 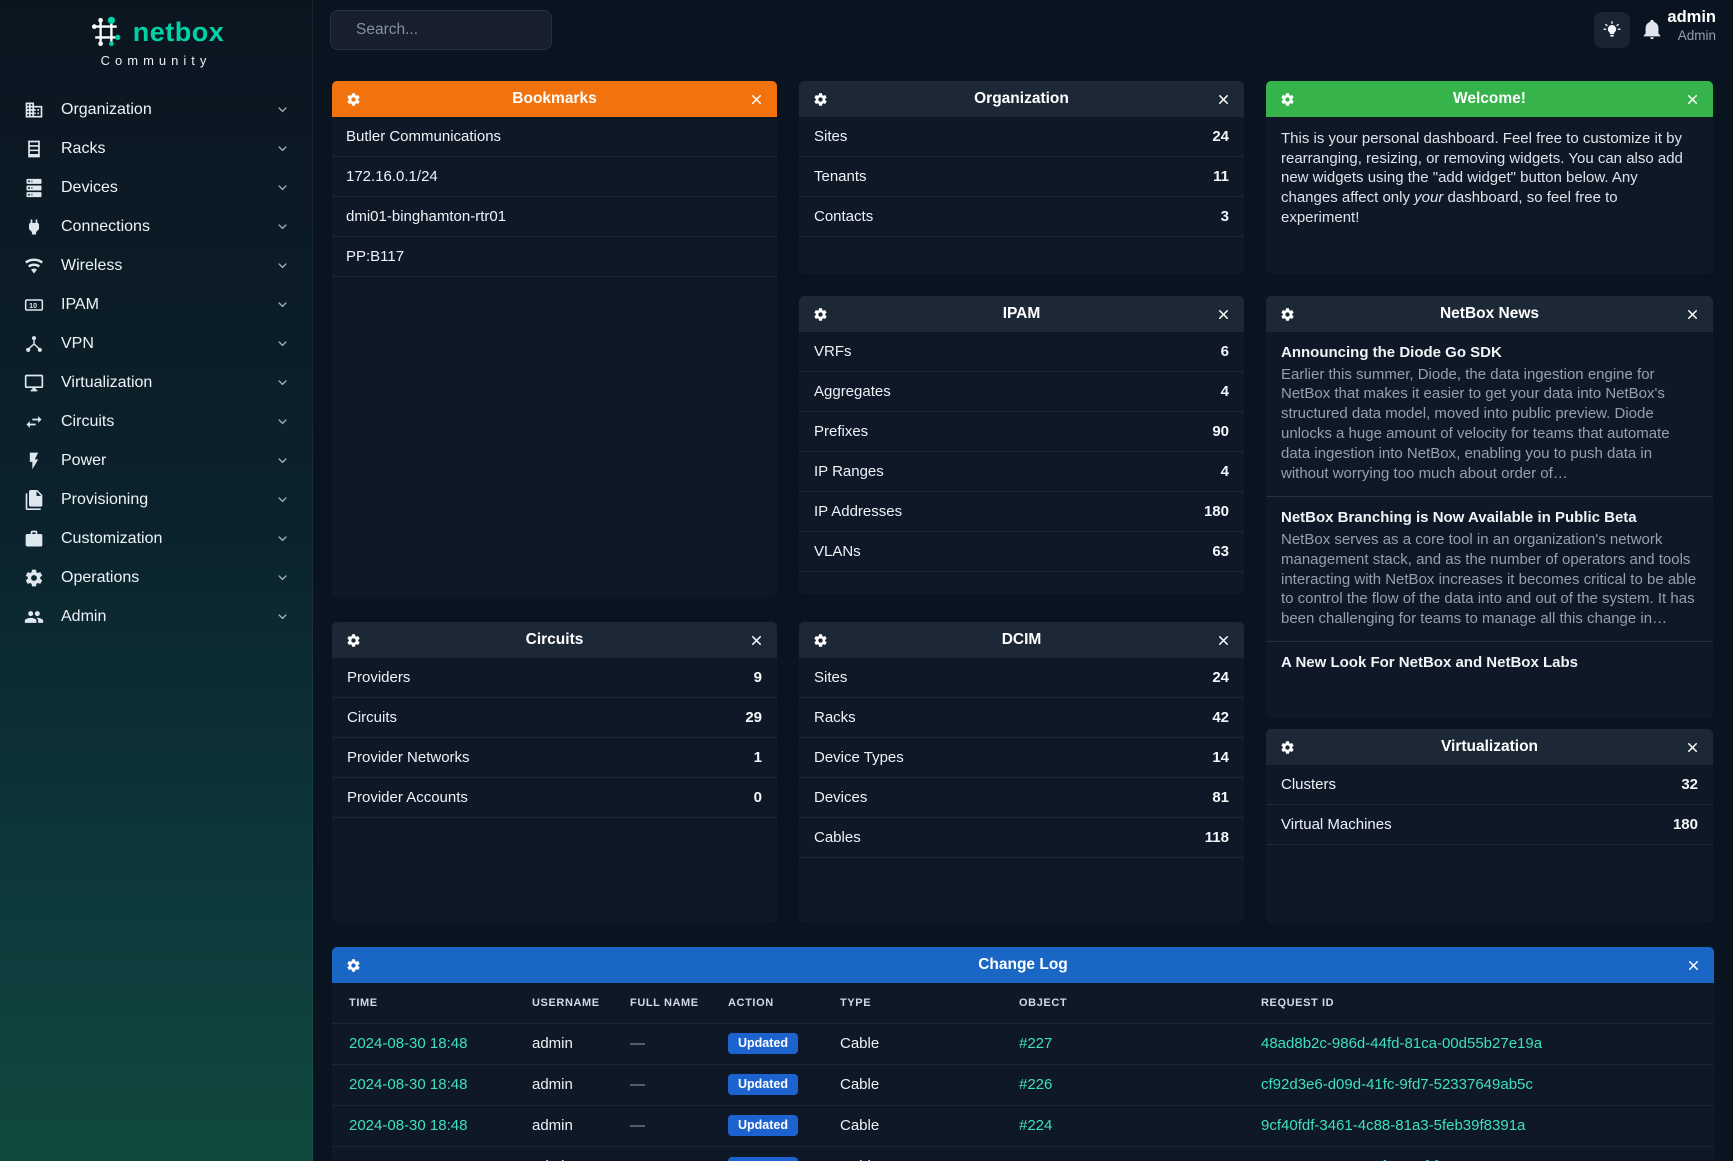 I want to click on bookmark-item: dmi01-binghamton-rtr01, so click(x=554, y=217).